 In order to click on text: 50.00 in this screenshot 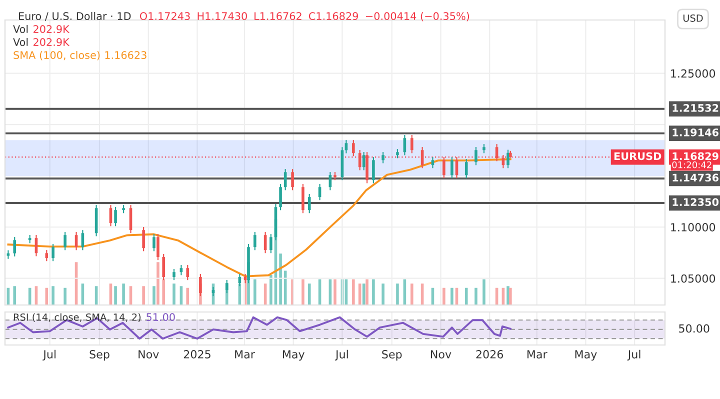, I will do `click(694, 328)`.